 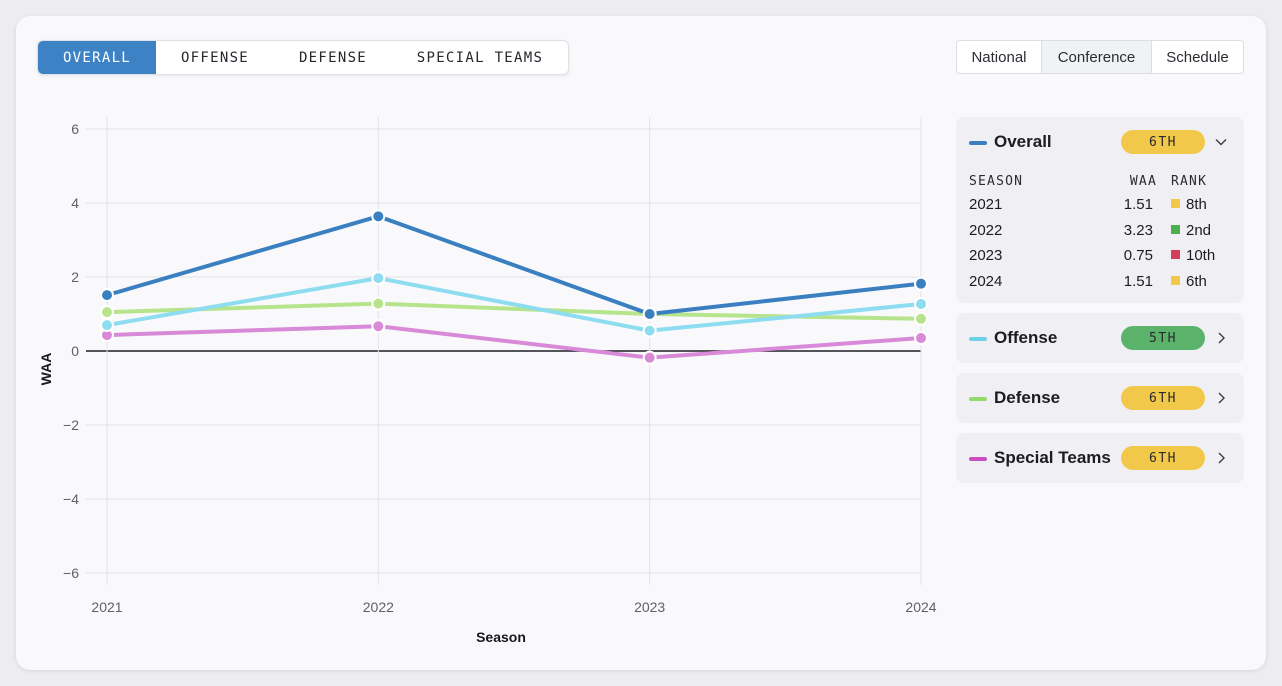 I want to click on x-tick-label: 2023, so click(x=649, y=607).